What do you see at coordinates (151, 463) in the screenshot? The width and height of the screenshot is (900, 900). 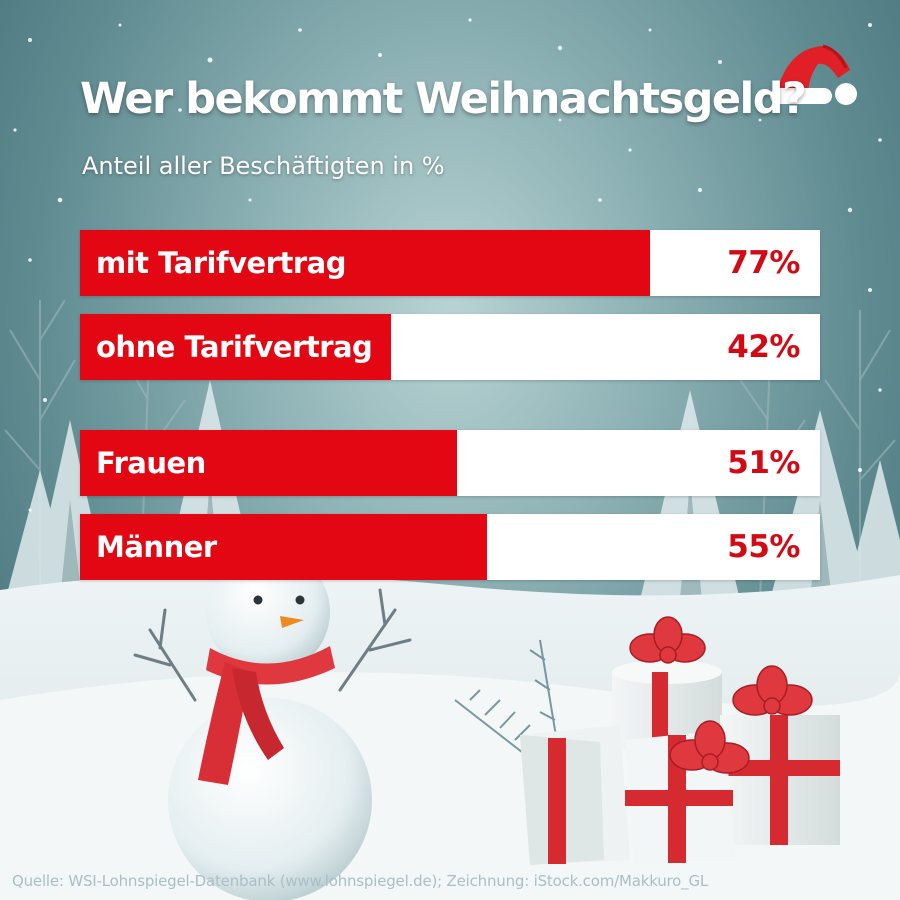 I see `bar-label-frauen: Frauen` at bounding box center [151, 463].